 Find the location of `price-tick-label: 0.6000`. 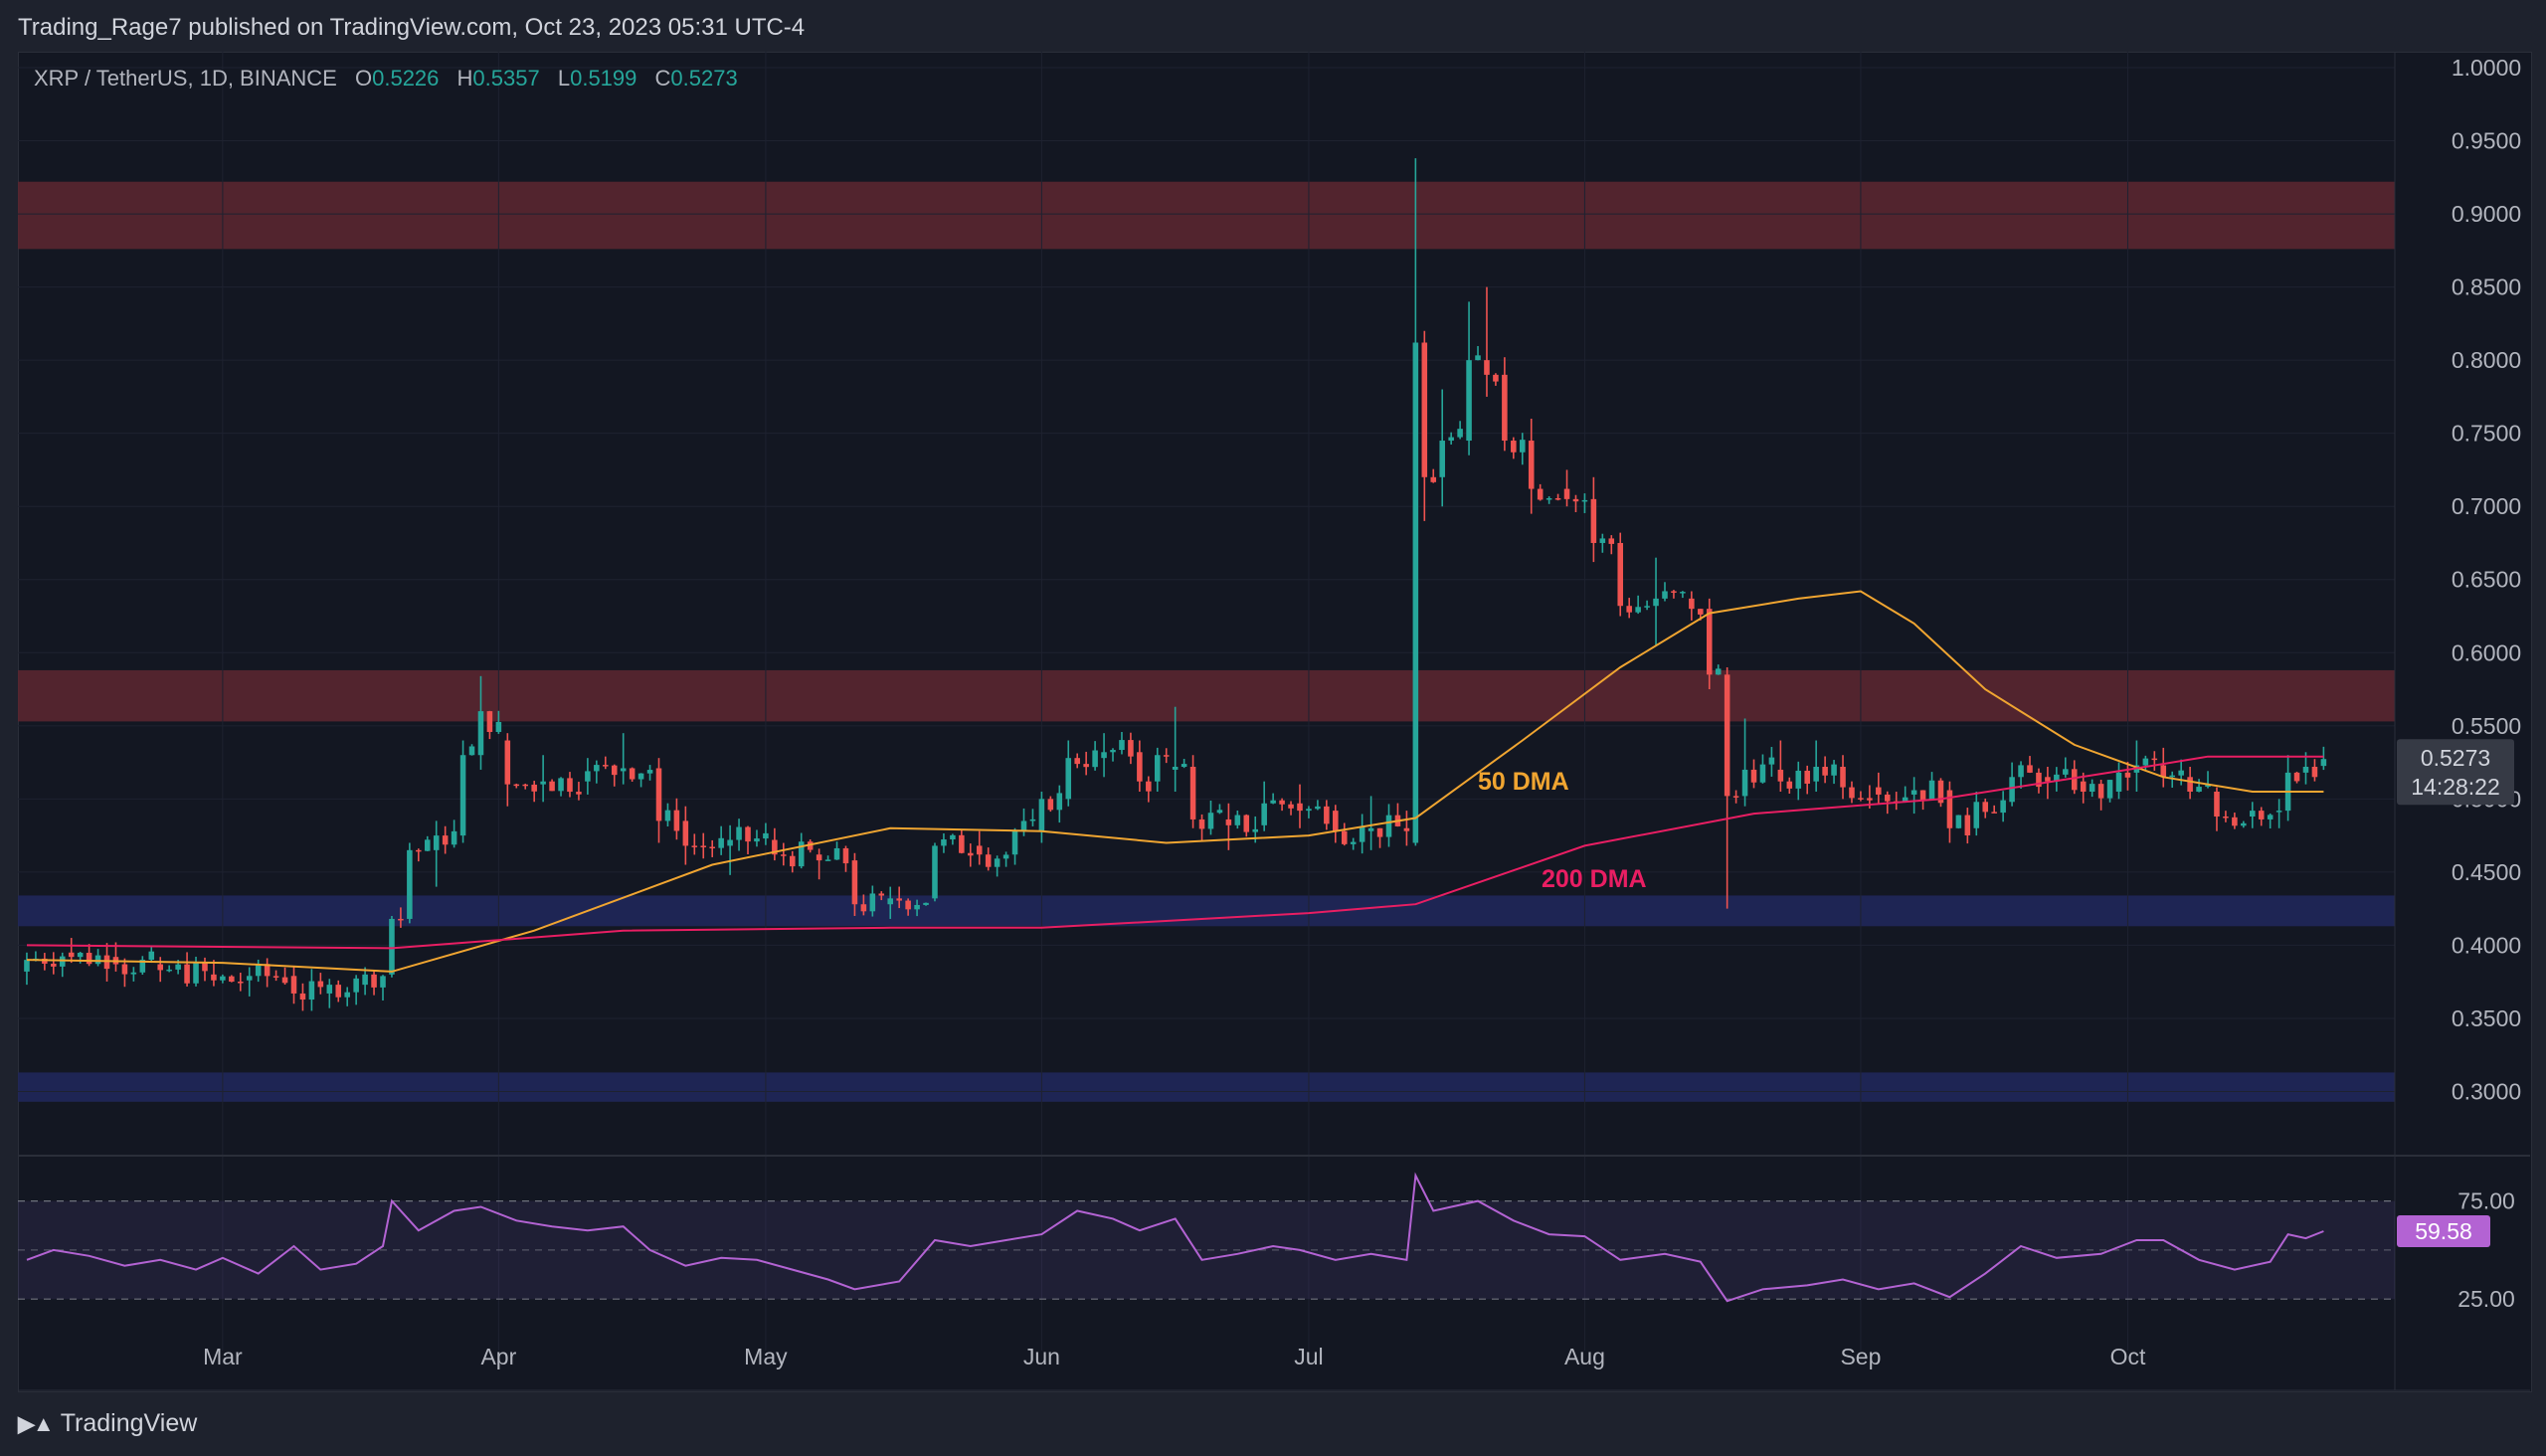

price-tick-label: 0.6000 is located at coordinates (2486, 652).